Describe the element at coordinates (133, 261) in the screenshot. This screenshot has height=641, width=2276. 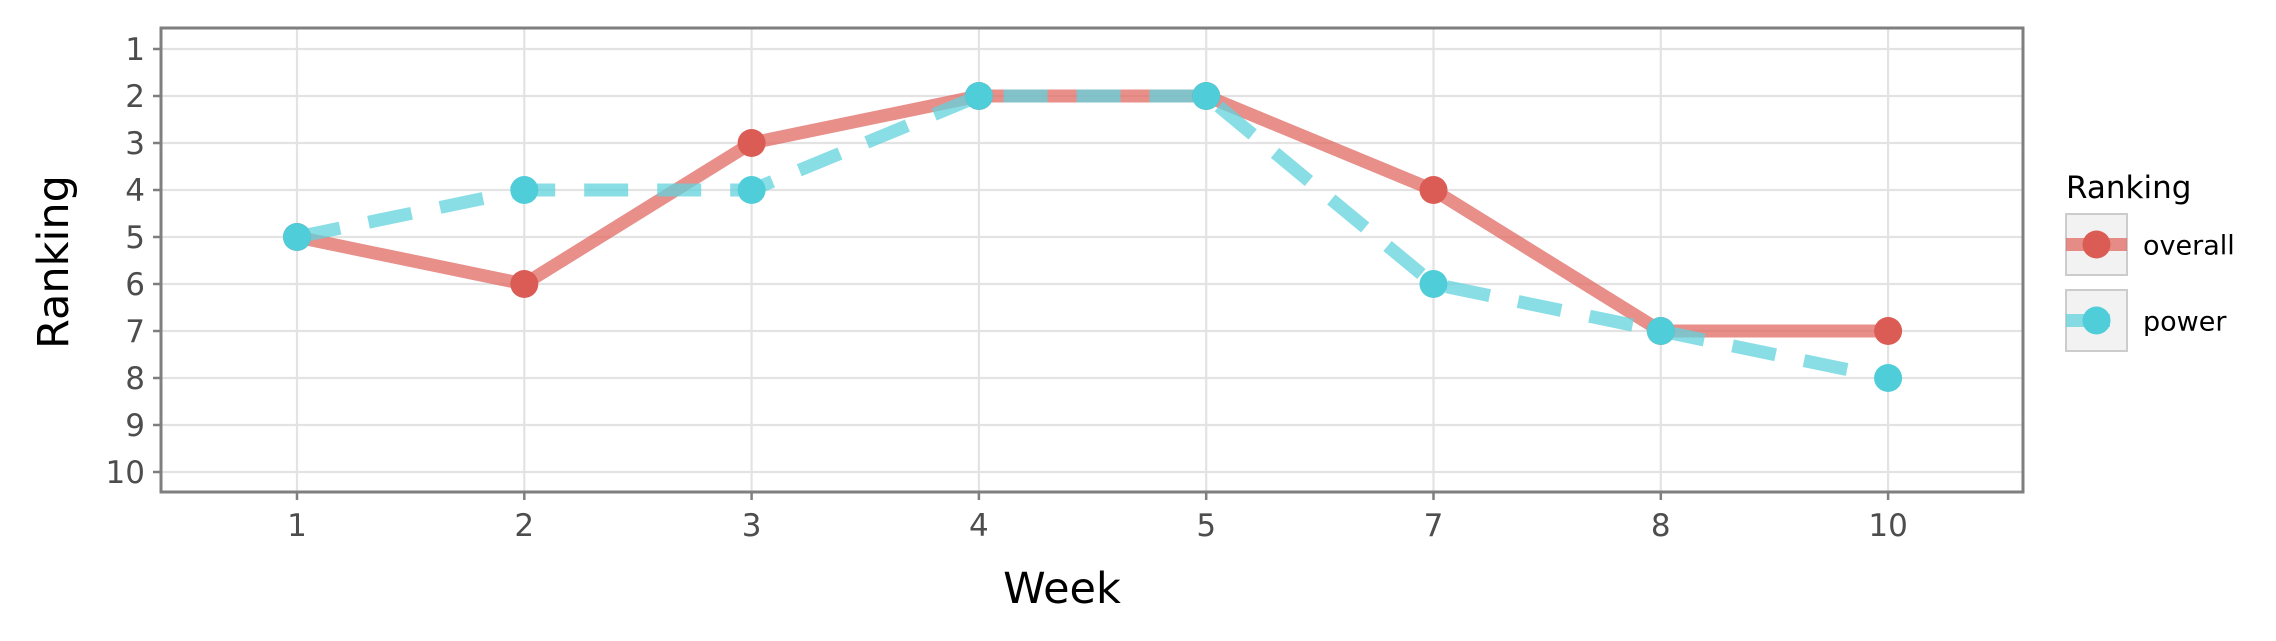
I see `y-axis: 1 2 3 4 5 6 7 8 9 10` at that location.